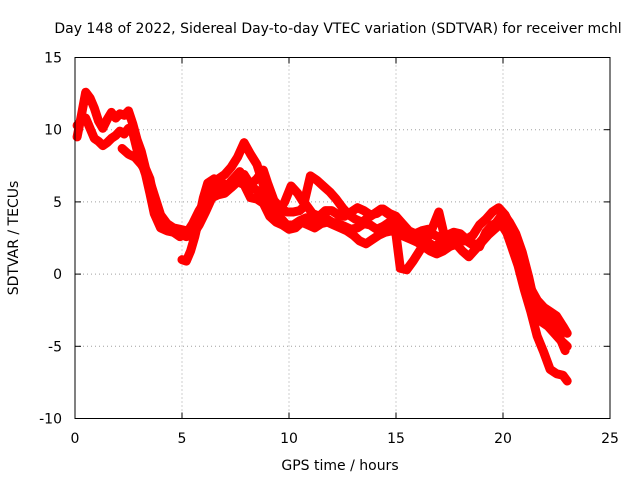  I want to click on y-tick-label: 5, so click(57, 203).